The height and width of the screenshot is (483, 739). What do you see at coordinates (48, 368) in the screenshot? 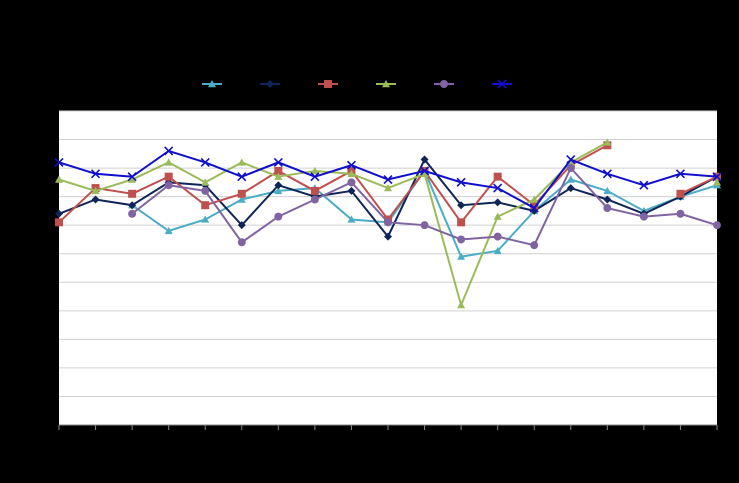
I see `y-tick-label: 2` at bounding box center [48, 368].